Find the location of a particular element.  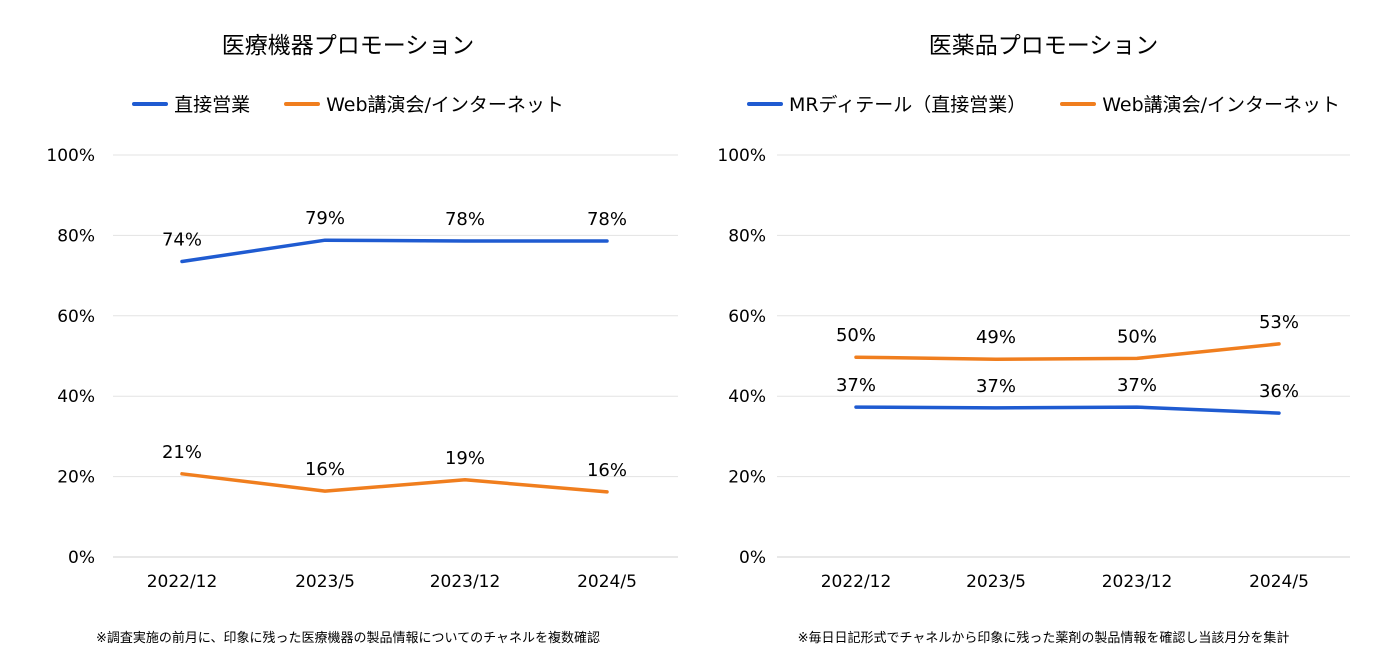

chart-title: 医療機器プロモーション is located at coordinates (348, 46).